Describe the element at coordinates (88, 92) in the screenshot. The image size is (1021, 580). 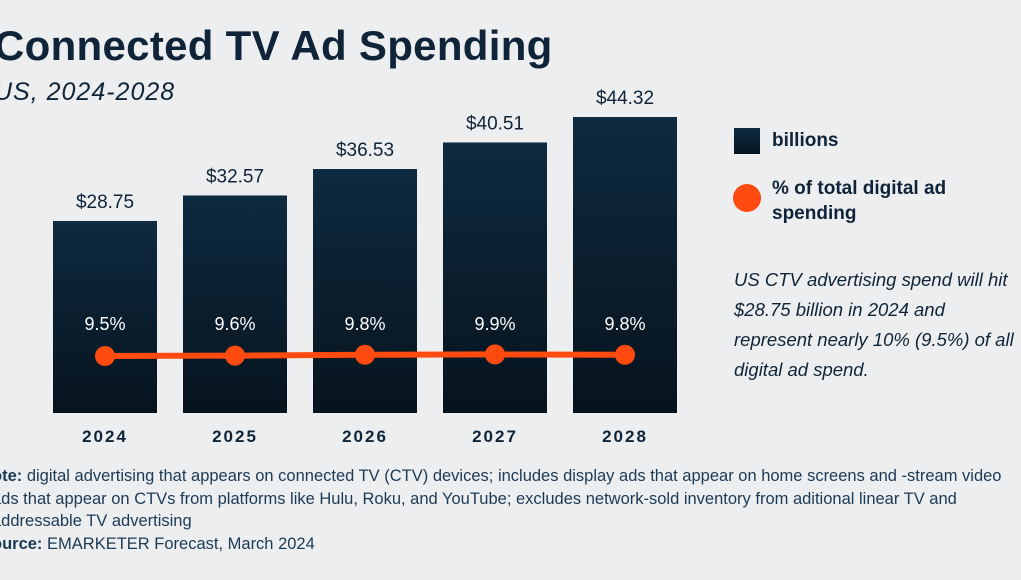
I see `chart-subtitle: US, 2024-2028` at that location.